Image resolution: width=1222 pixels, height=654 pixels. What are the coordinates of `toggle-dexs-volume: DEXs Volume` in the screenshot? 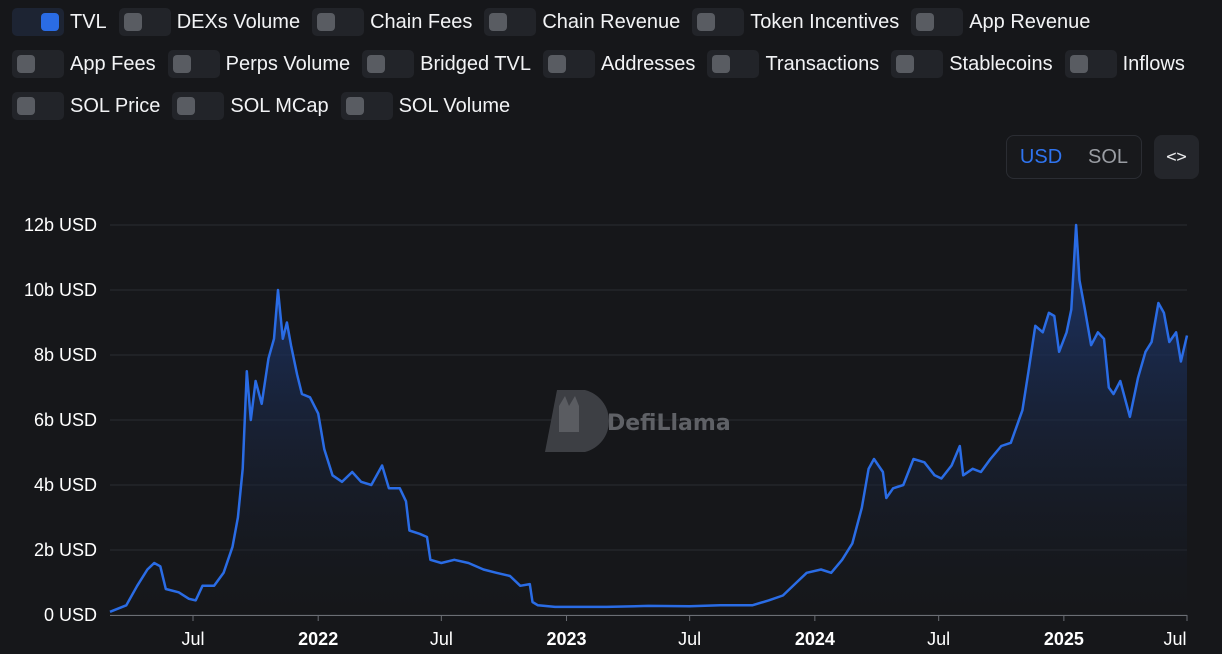 It's located at (209, 22).